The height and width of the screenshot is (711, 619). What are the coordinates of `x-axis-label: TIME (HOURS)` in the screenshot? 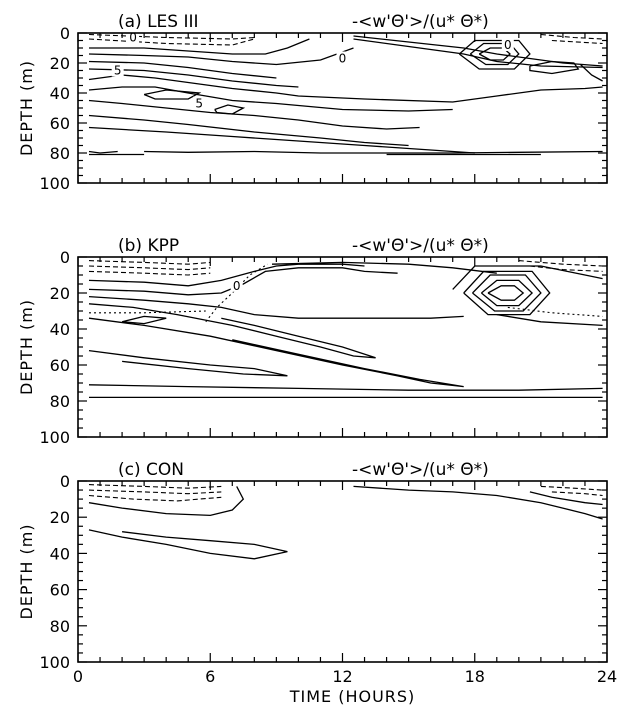 It's located at (352, 696).